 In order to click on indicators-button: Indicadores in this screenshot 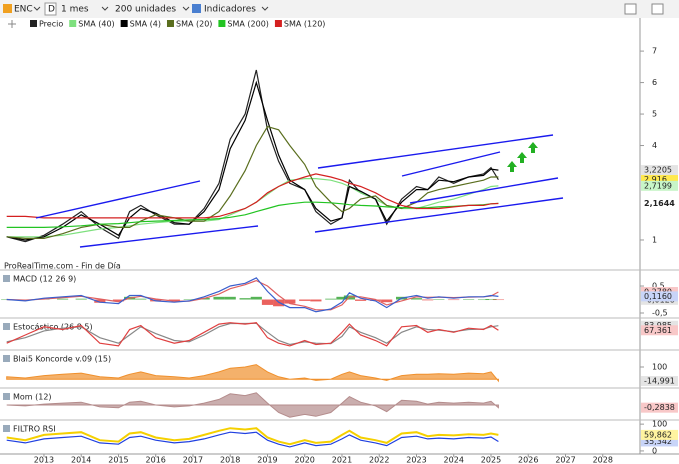, I will do `click(230, 9)`.